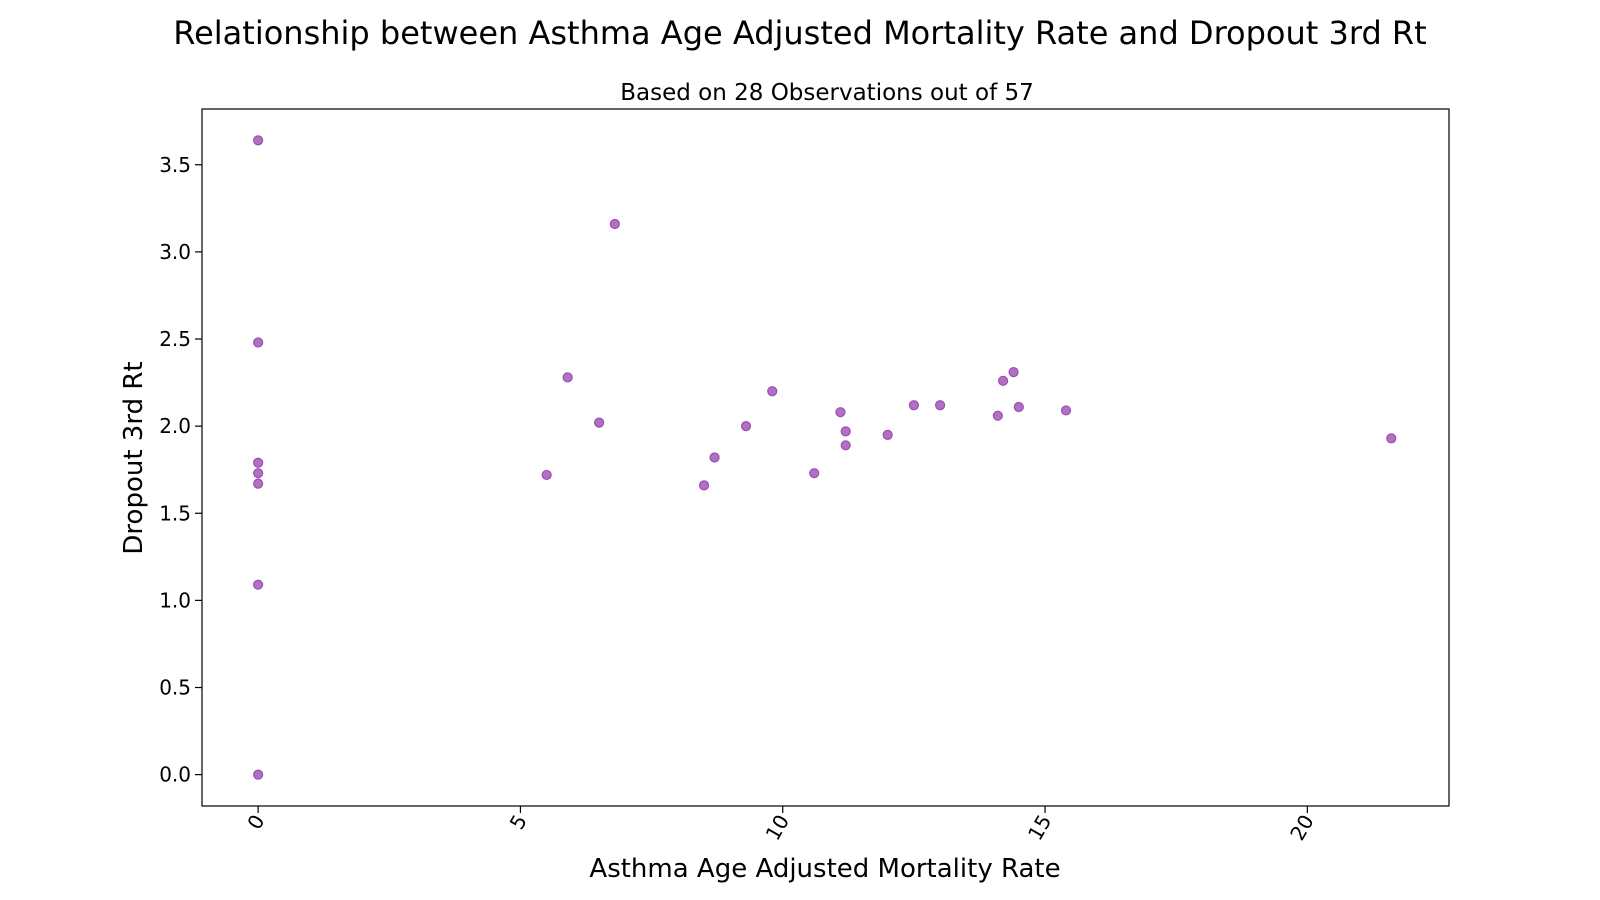  I want to click on chart-subtitle: Based on 28 Observations out of 57, so click(827, 93).